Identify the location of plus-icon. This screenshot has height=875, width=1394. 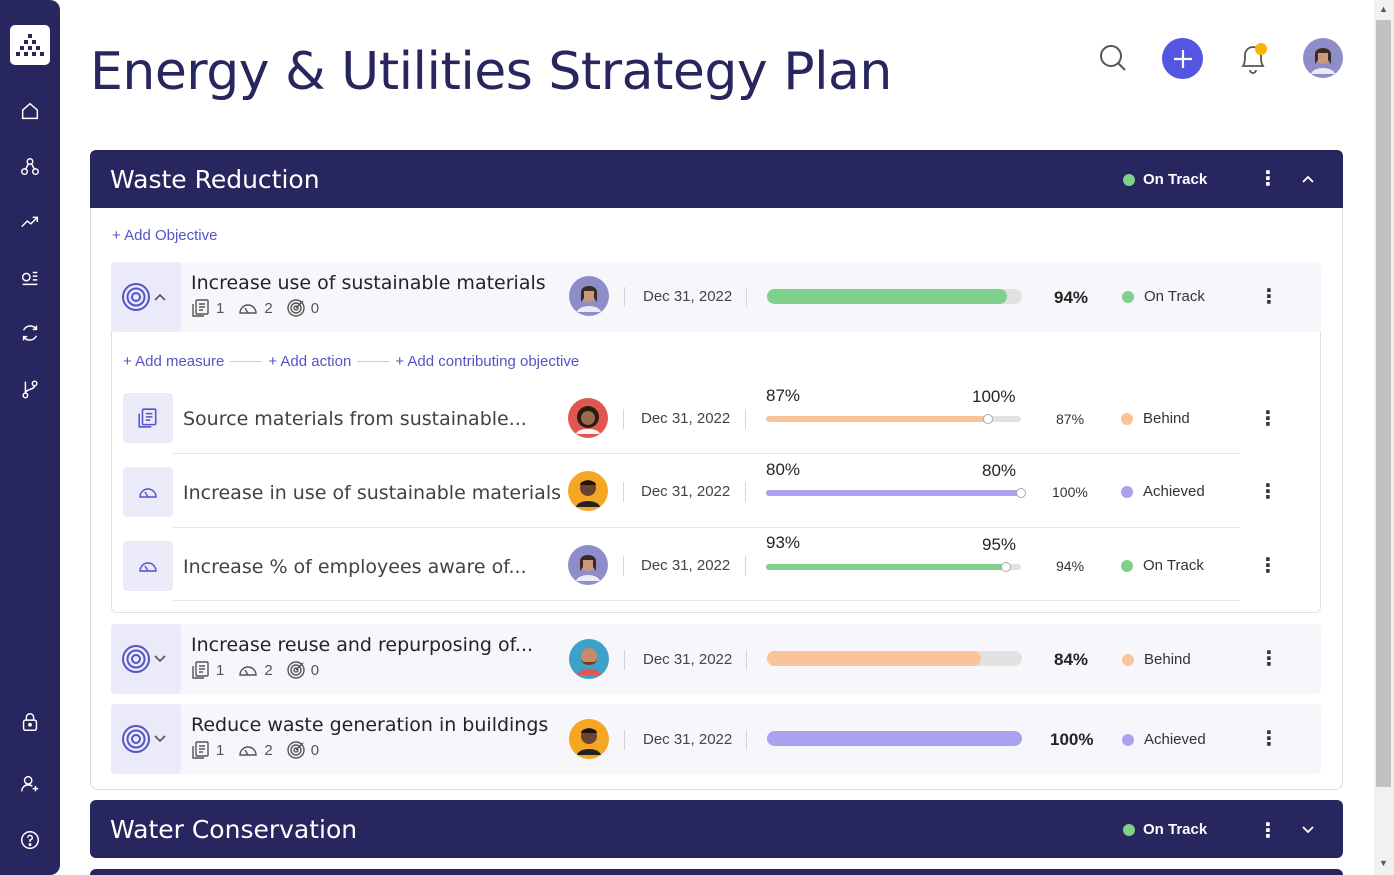
(1182, 58).